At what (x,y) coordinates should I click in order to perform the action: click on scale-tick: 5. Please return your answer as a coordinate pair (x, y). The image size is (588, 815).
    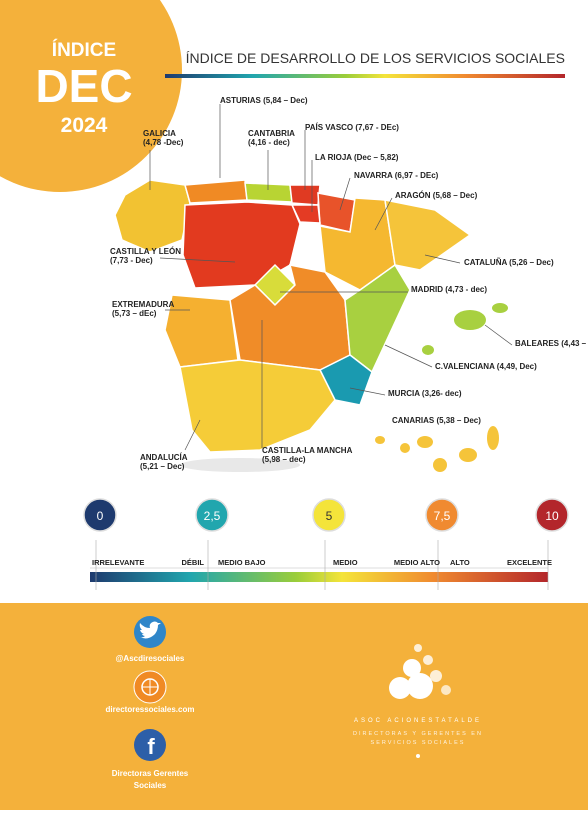
    Looking at the image, I should click on (329, 516).